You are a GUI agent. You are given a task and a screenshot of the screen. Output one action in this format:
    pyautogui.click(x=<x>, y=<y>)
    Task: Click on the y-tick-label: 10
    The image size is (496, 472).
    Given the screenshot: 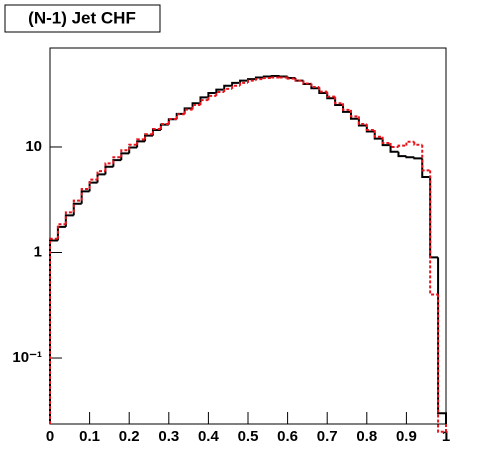 What is the action you would take?
    pyautogui.click(x=33, y=146)
    